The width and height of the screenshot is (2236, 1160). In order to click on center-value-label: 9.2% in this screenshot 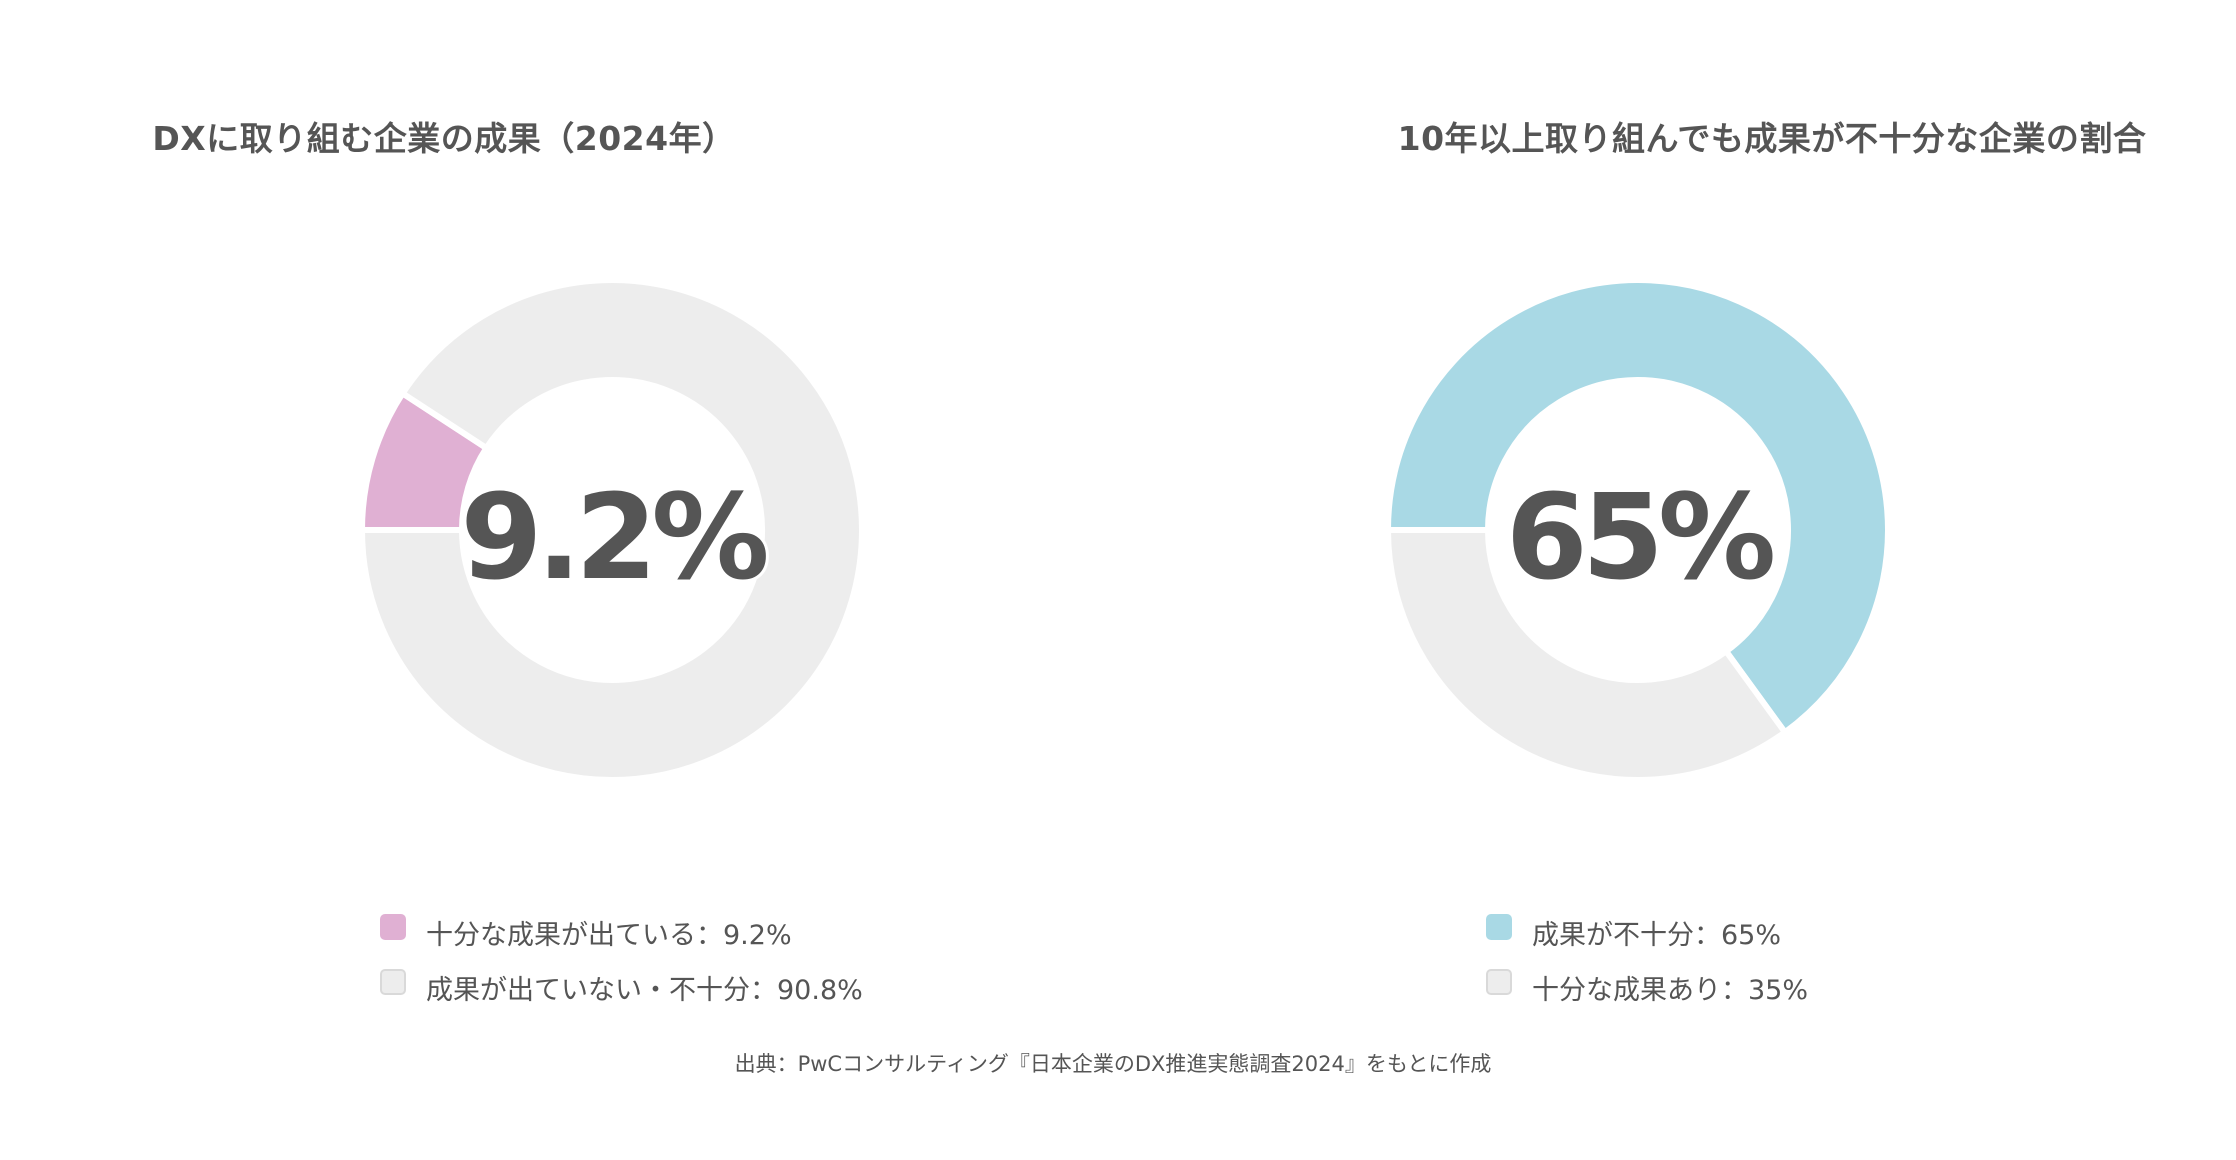, I will do `click(613, 537)`.